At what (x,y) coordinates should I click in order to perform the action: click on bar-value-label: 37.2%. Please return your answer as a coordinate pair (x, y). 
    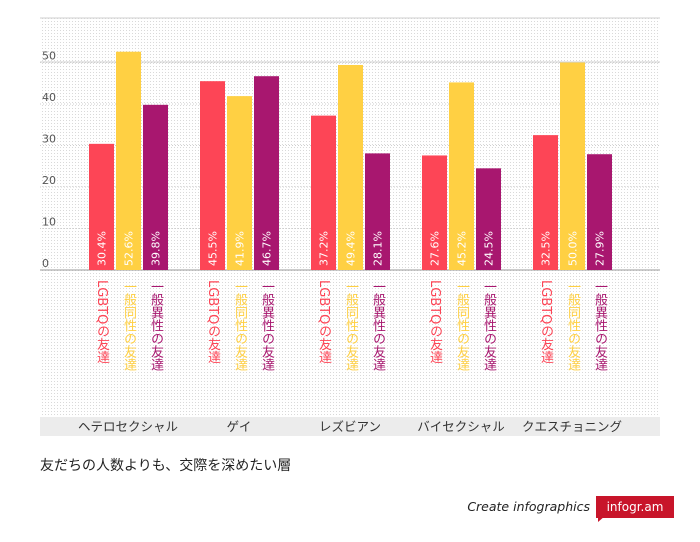
    Looking at the image, I should click on (324, 248).